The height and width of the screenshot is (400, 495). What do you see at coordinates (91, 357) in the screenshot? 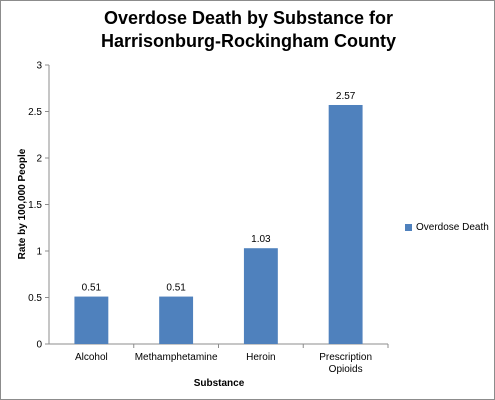
I see `category-label: Alcohol` at bounding box center [91, 357].